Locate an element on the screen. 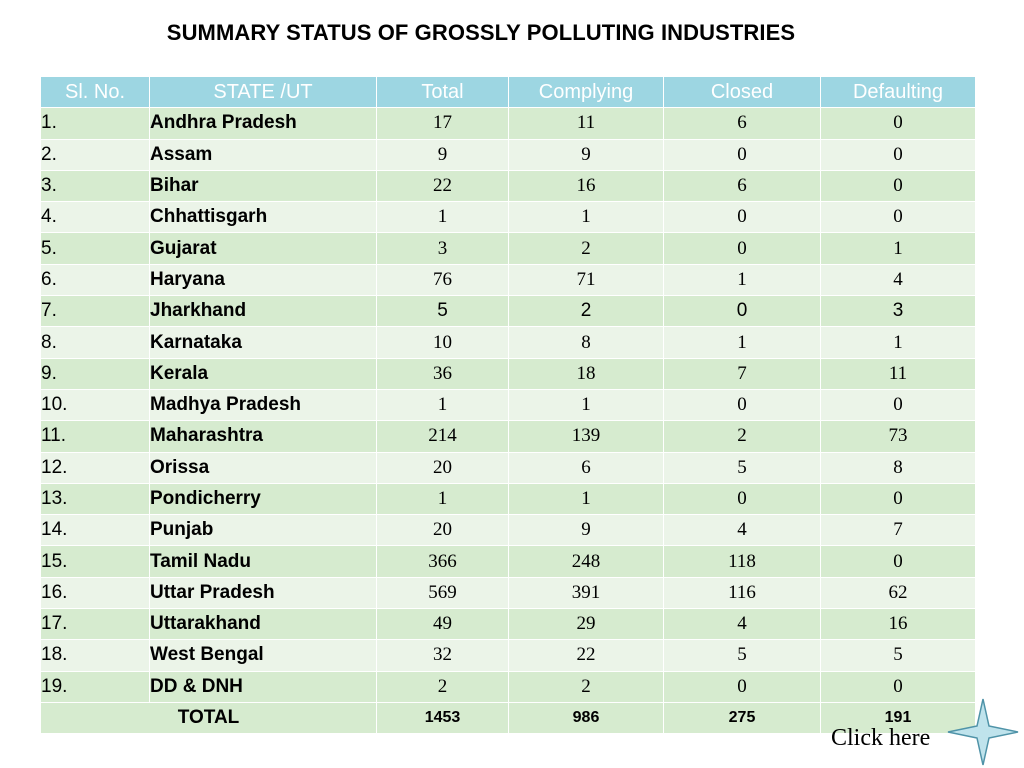 The width and height of the screenshot is (1024, 768). cell-total: 9 is located at coordinates (442, 154).